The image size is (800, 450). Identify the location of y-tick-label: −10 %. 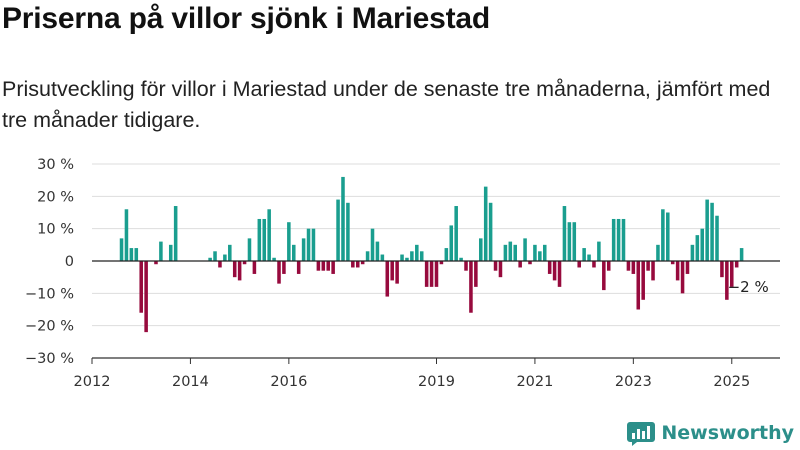
(49, 294).